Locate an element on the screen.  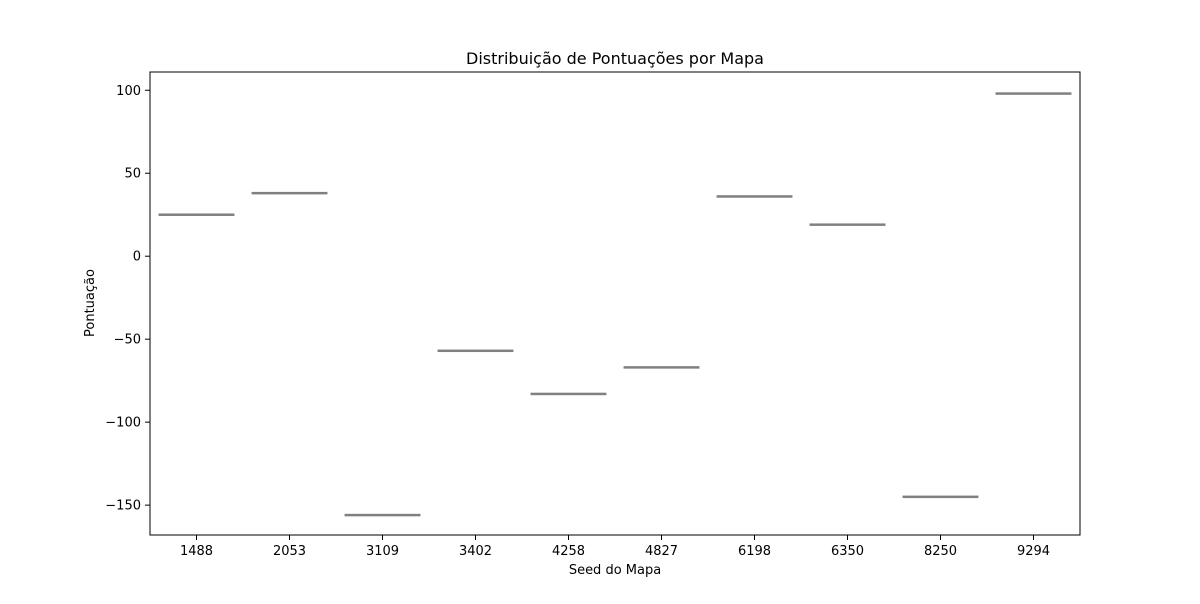
x-tick-label: 4827 is located at coordinates (661, 551).